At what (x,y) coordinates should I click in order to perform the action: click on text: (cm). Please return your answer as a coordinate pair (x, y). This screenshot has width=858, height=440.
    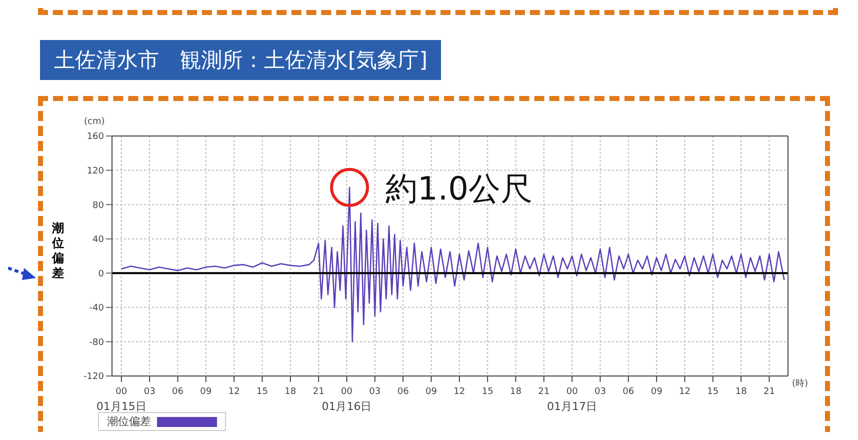
    Looking at the image, I should click on (94, 122).